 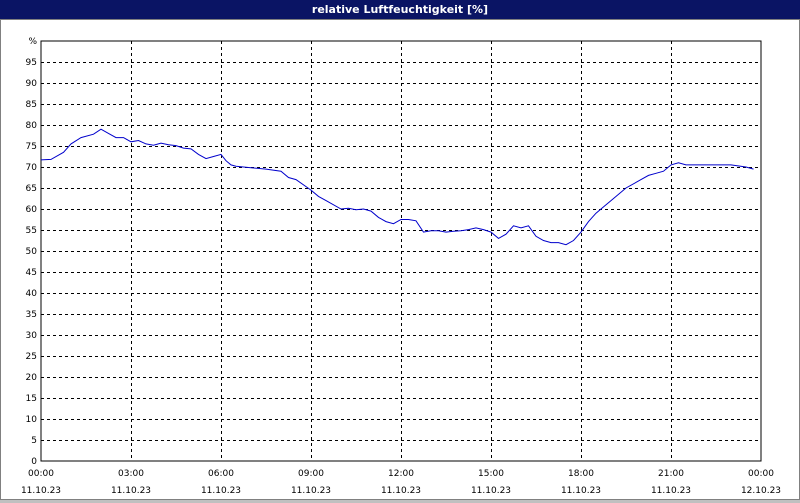 I want to click on y-tick-label: 25, so click(x=31, y=357).